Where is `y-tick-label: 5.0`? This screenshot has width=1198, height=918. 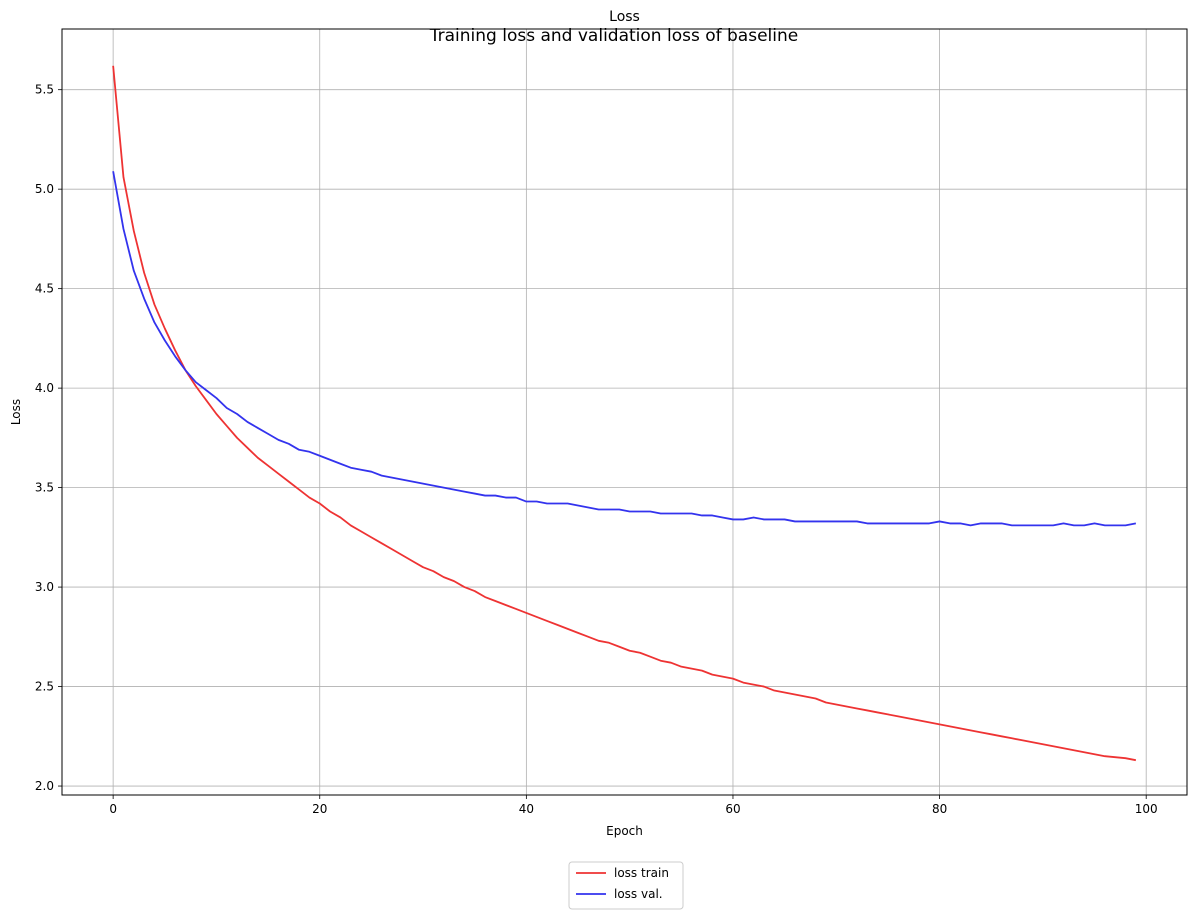
y-tick-label: 5.0 is located at coordinates (44, 189).